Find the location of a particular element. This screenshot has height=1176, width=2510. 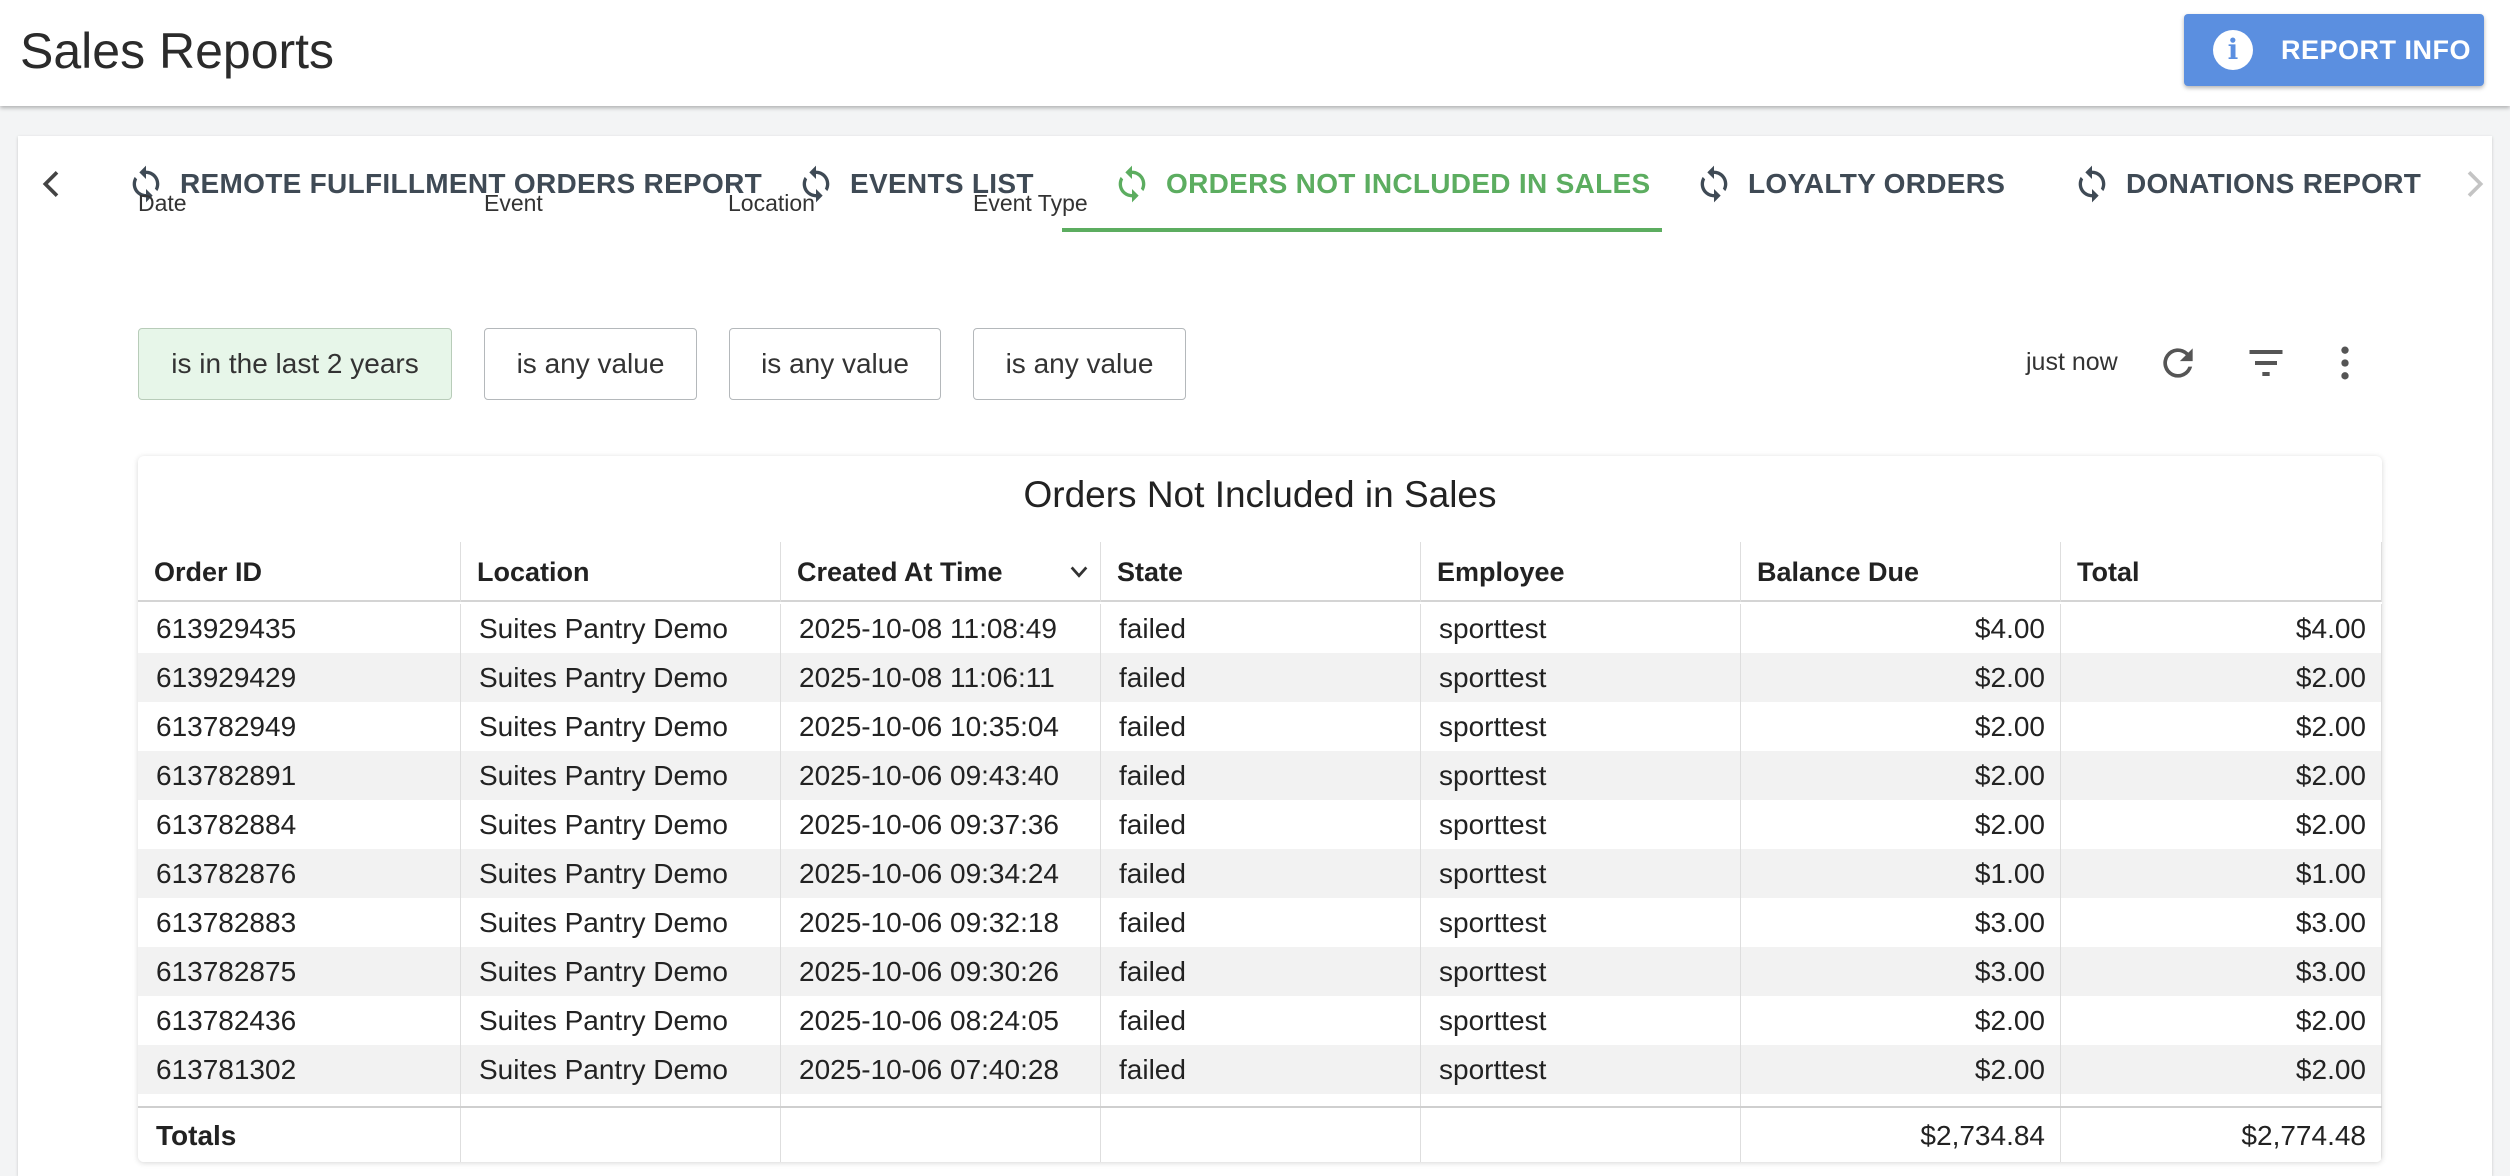

filter-label-event-type: Event Type is located at coordinates (1030, 203).